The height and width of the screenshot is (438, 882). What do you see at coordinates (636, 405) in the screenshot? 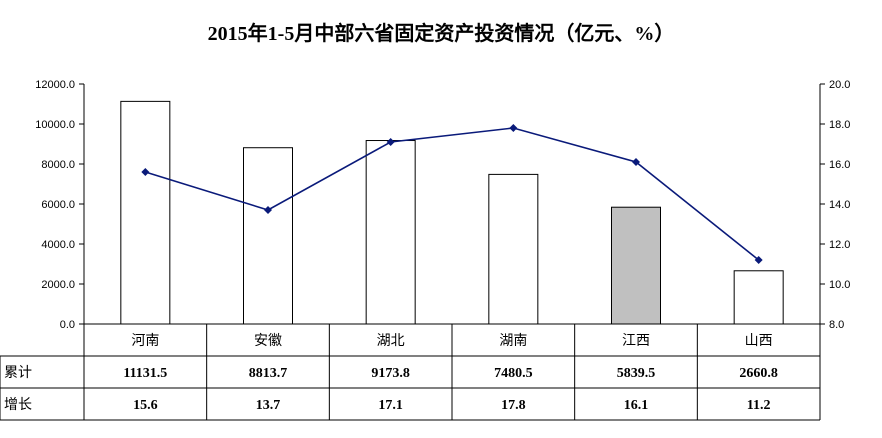
I see `data-label: 16.1` at bounding box center [636, 405].